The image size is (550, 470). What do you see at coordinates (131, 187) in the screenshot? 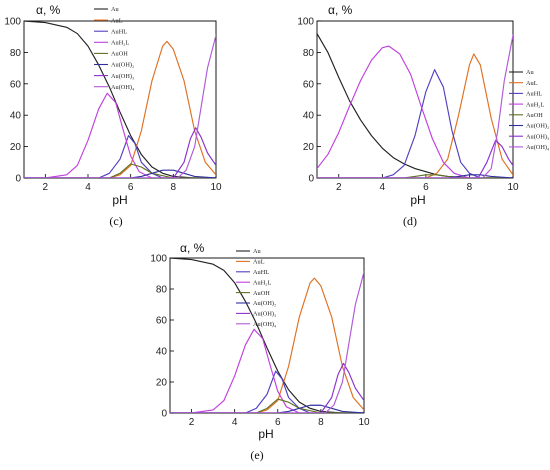
I see `x-tick-label-c: 6` at bounding box center [131, 187].